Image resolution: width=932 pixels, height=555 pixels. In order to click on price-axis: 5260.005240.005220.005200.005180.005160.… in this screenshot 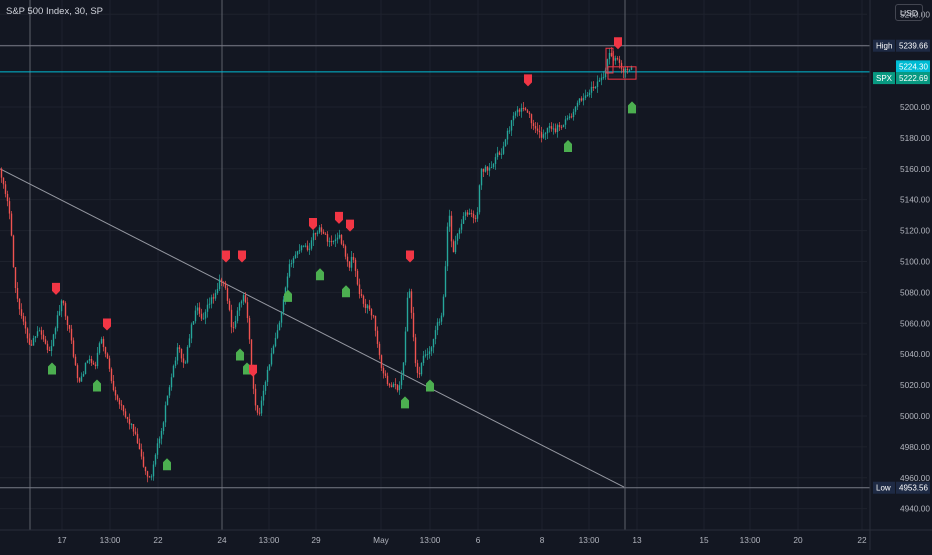, I will do `click(899, 275)`.